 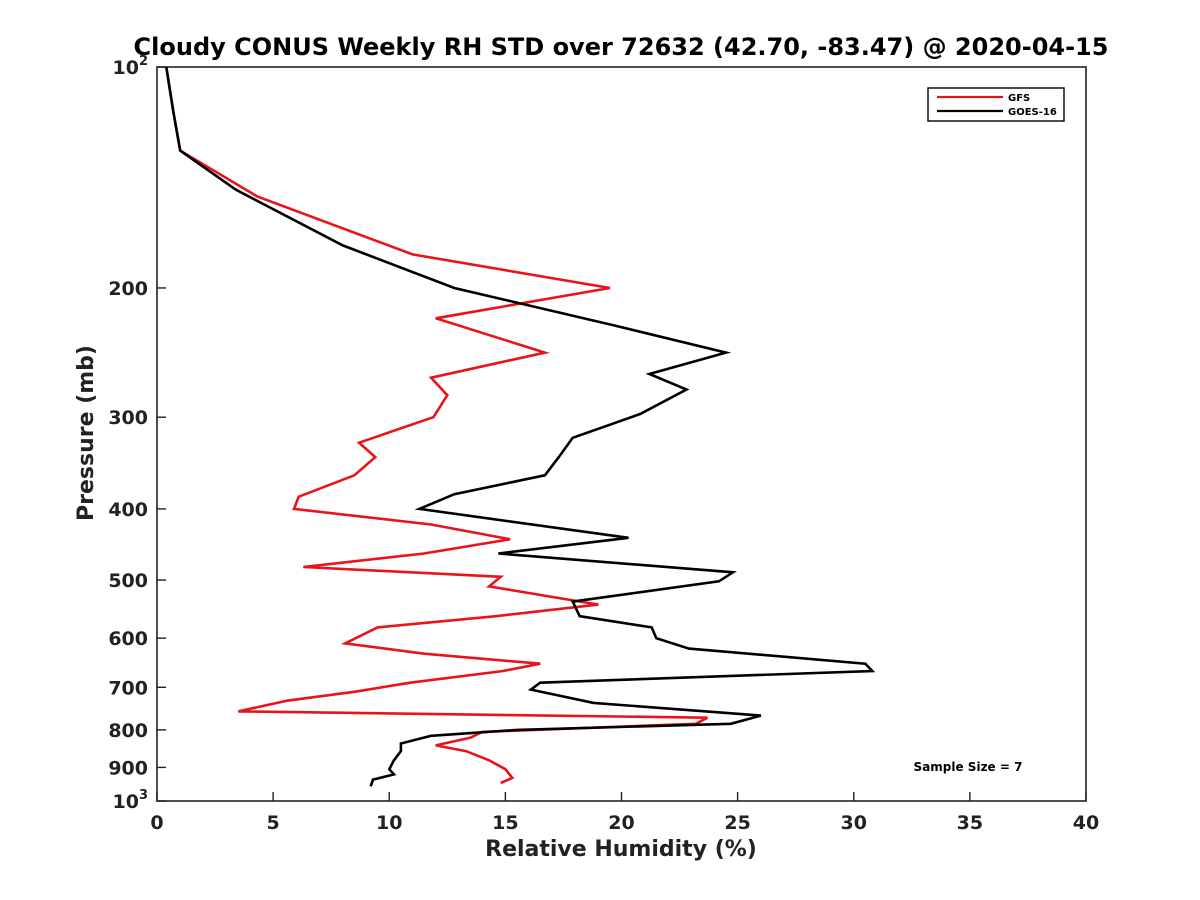 What do you see at coordinates (389, 823) in the screenshot?
I see `x-tick-label: 10` at bounding box center [389, 823].